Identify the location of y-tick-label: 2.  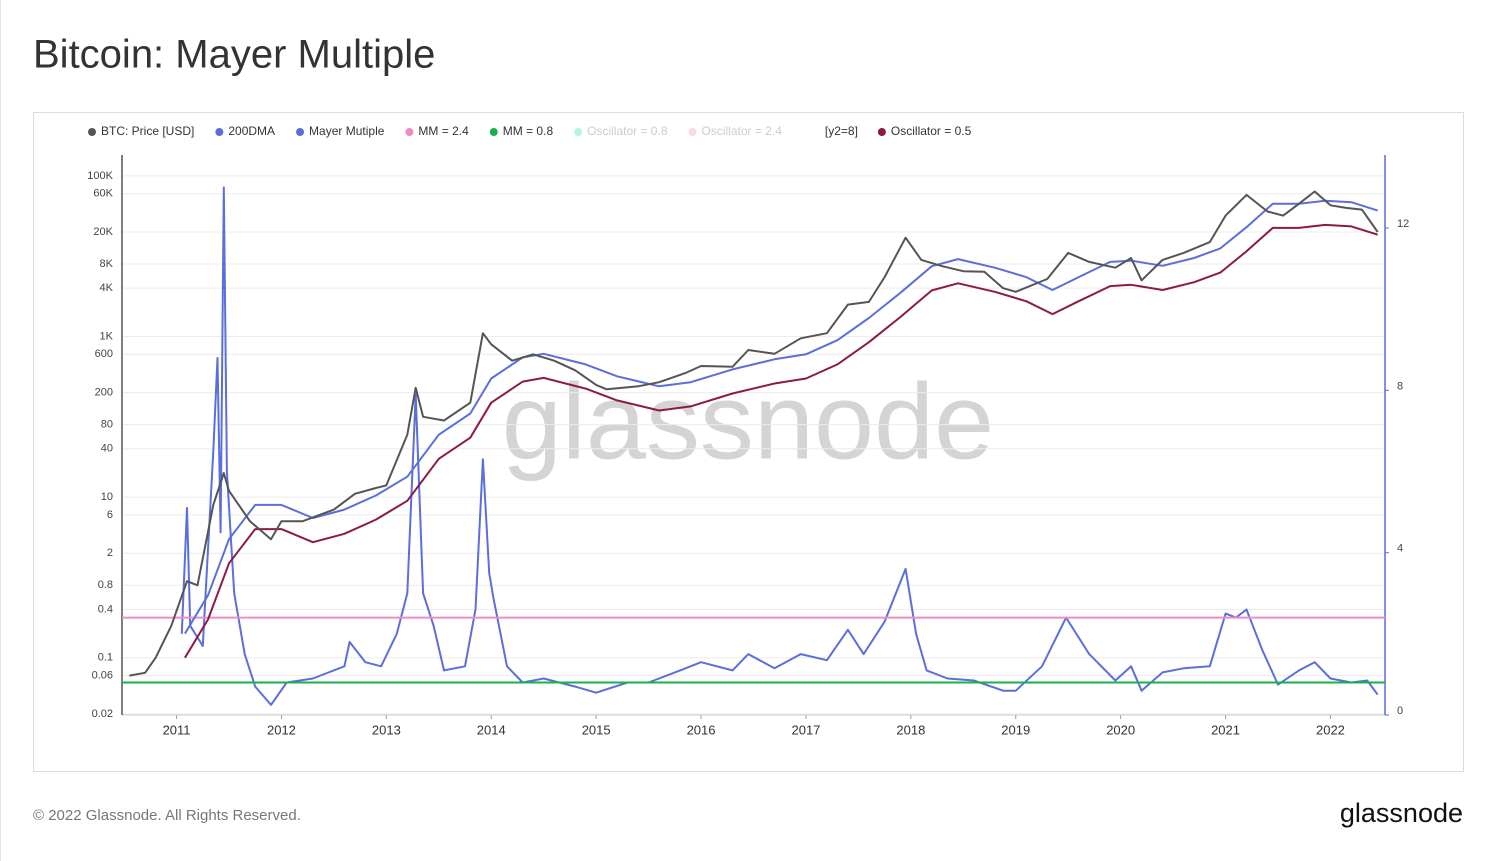
(110, 553).